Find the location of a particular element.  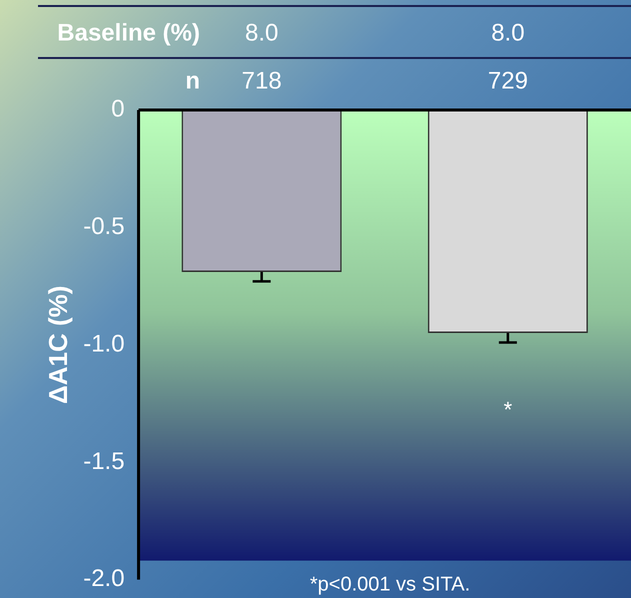

annotation: *p<0.001 vs SITA. is located at coordinates (390, 585).